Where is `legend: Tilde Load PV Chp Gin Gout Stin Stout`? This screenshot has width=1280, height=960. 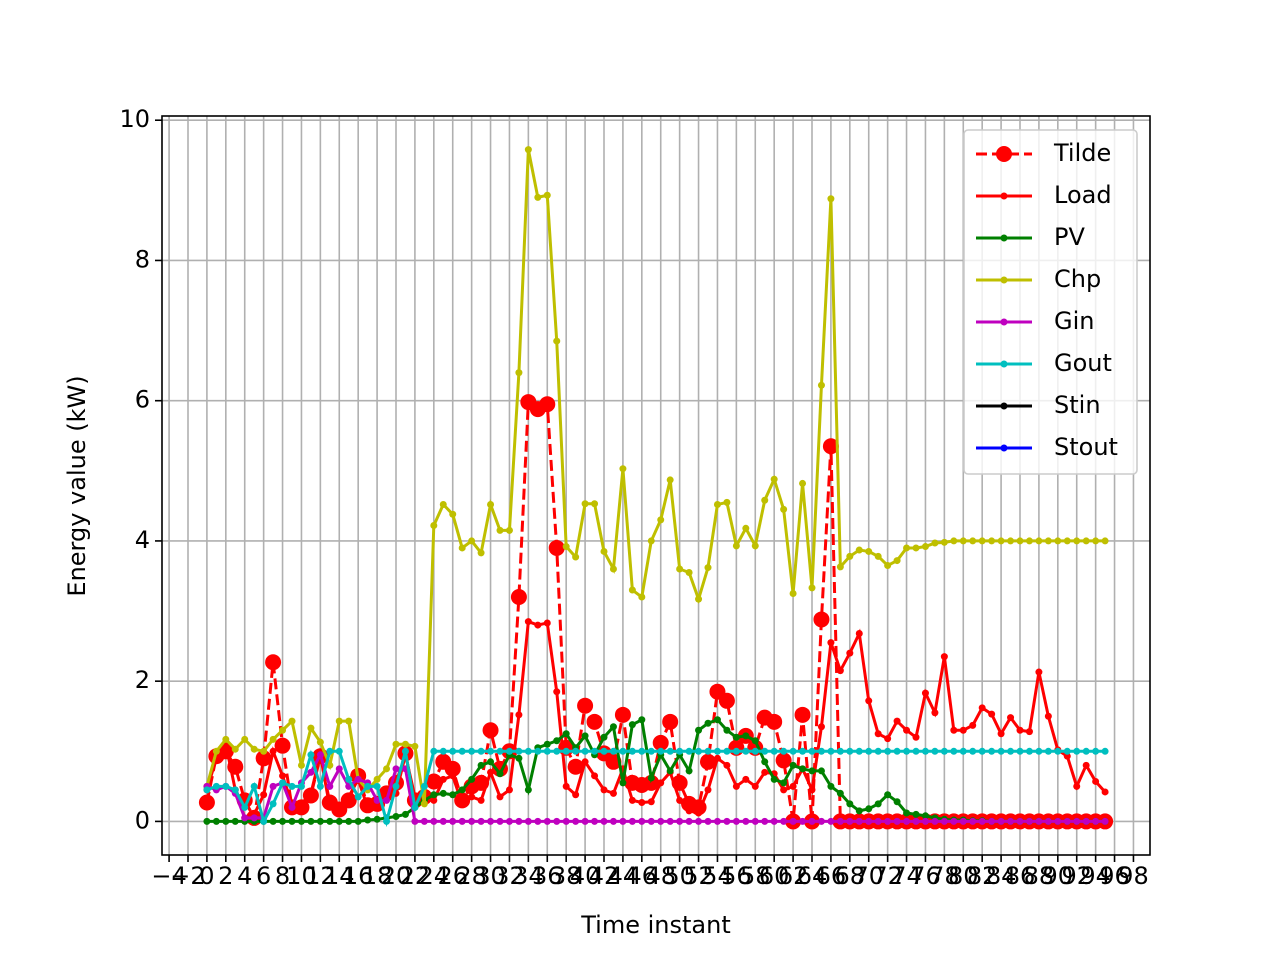 legend: Tilde Load PV Chp Gin Gout Stin Stout is located at coordinates (1050, 302).